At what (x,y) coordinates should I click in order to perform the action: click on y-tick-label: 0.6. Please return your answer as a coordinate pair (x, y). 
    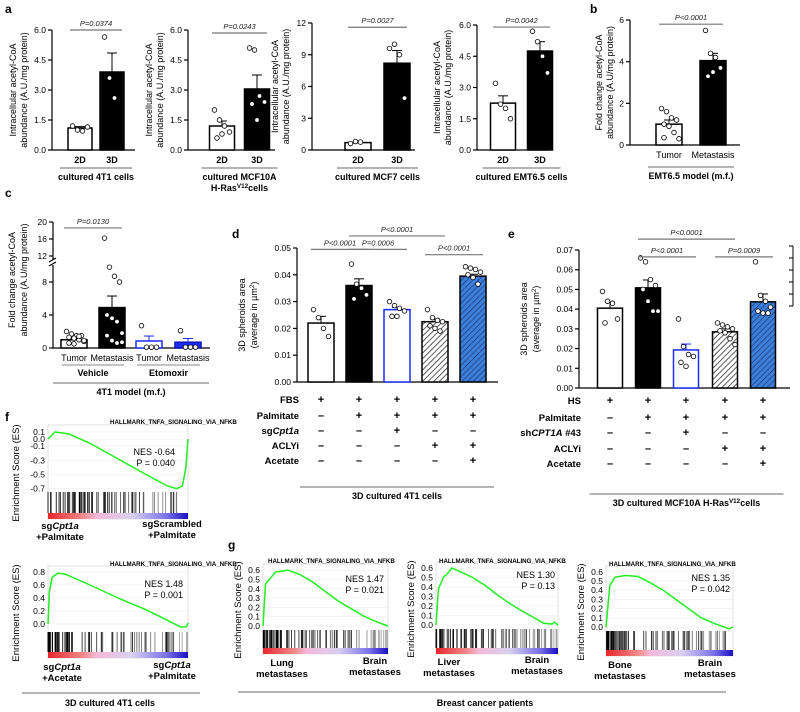
    Looking at the image, I should click on (254, 570).